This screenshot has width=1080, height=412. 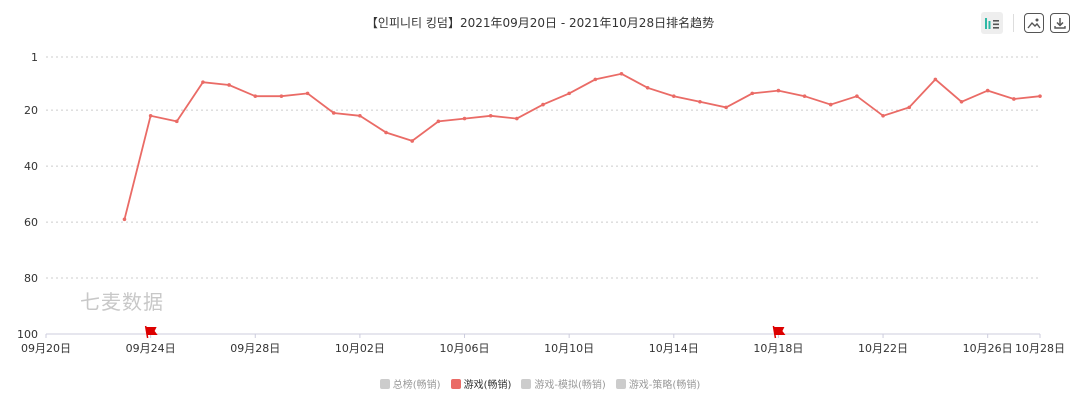 What do you see at coordinates (27, 334) in the screenshot?
I see `y-tick-label: 100` at bounding box center [27, 334].